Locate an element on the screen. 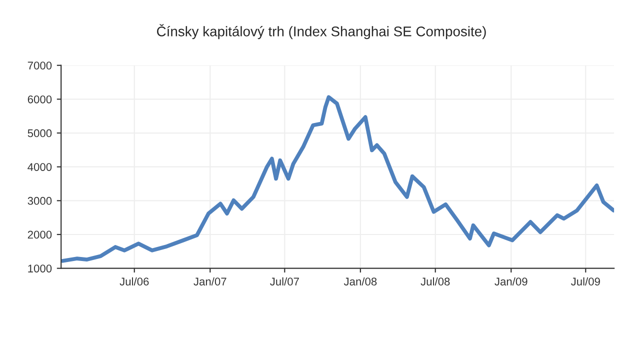 The width and height of the screenshot is (643, 344). y-tick-label: 6000 is located at coordinates (40, 99).